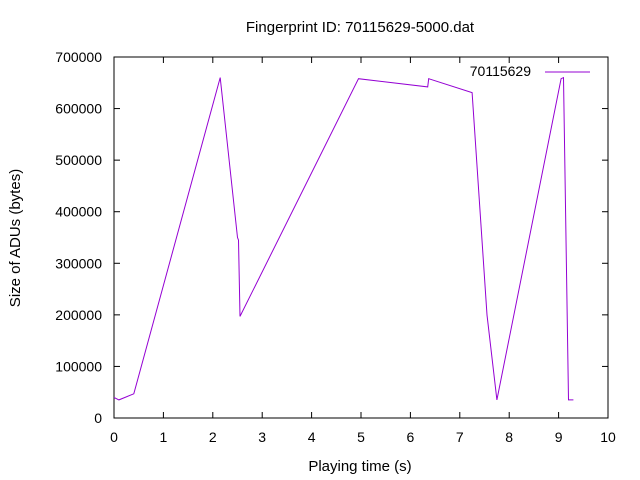 The image size is (640, 480). I want to click on x-tick-label: 10, so click(608, 437).